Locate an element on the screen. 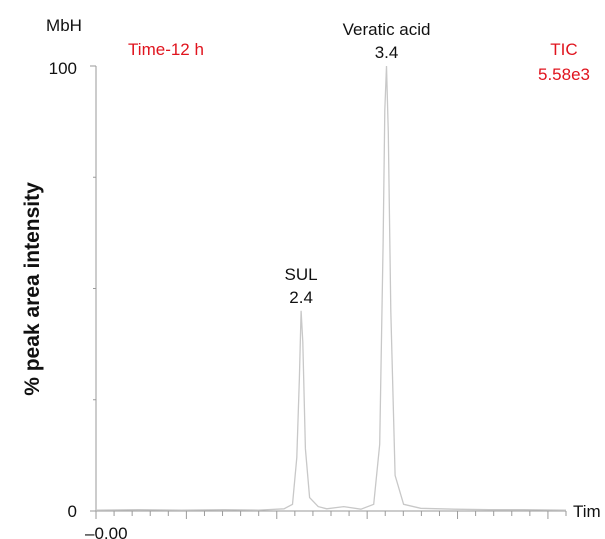 This screenshot has width=605, height=539. y-tick-label-100: 100 is located at coordinates (63, 68).